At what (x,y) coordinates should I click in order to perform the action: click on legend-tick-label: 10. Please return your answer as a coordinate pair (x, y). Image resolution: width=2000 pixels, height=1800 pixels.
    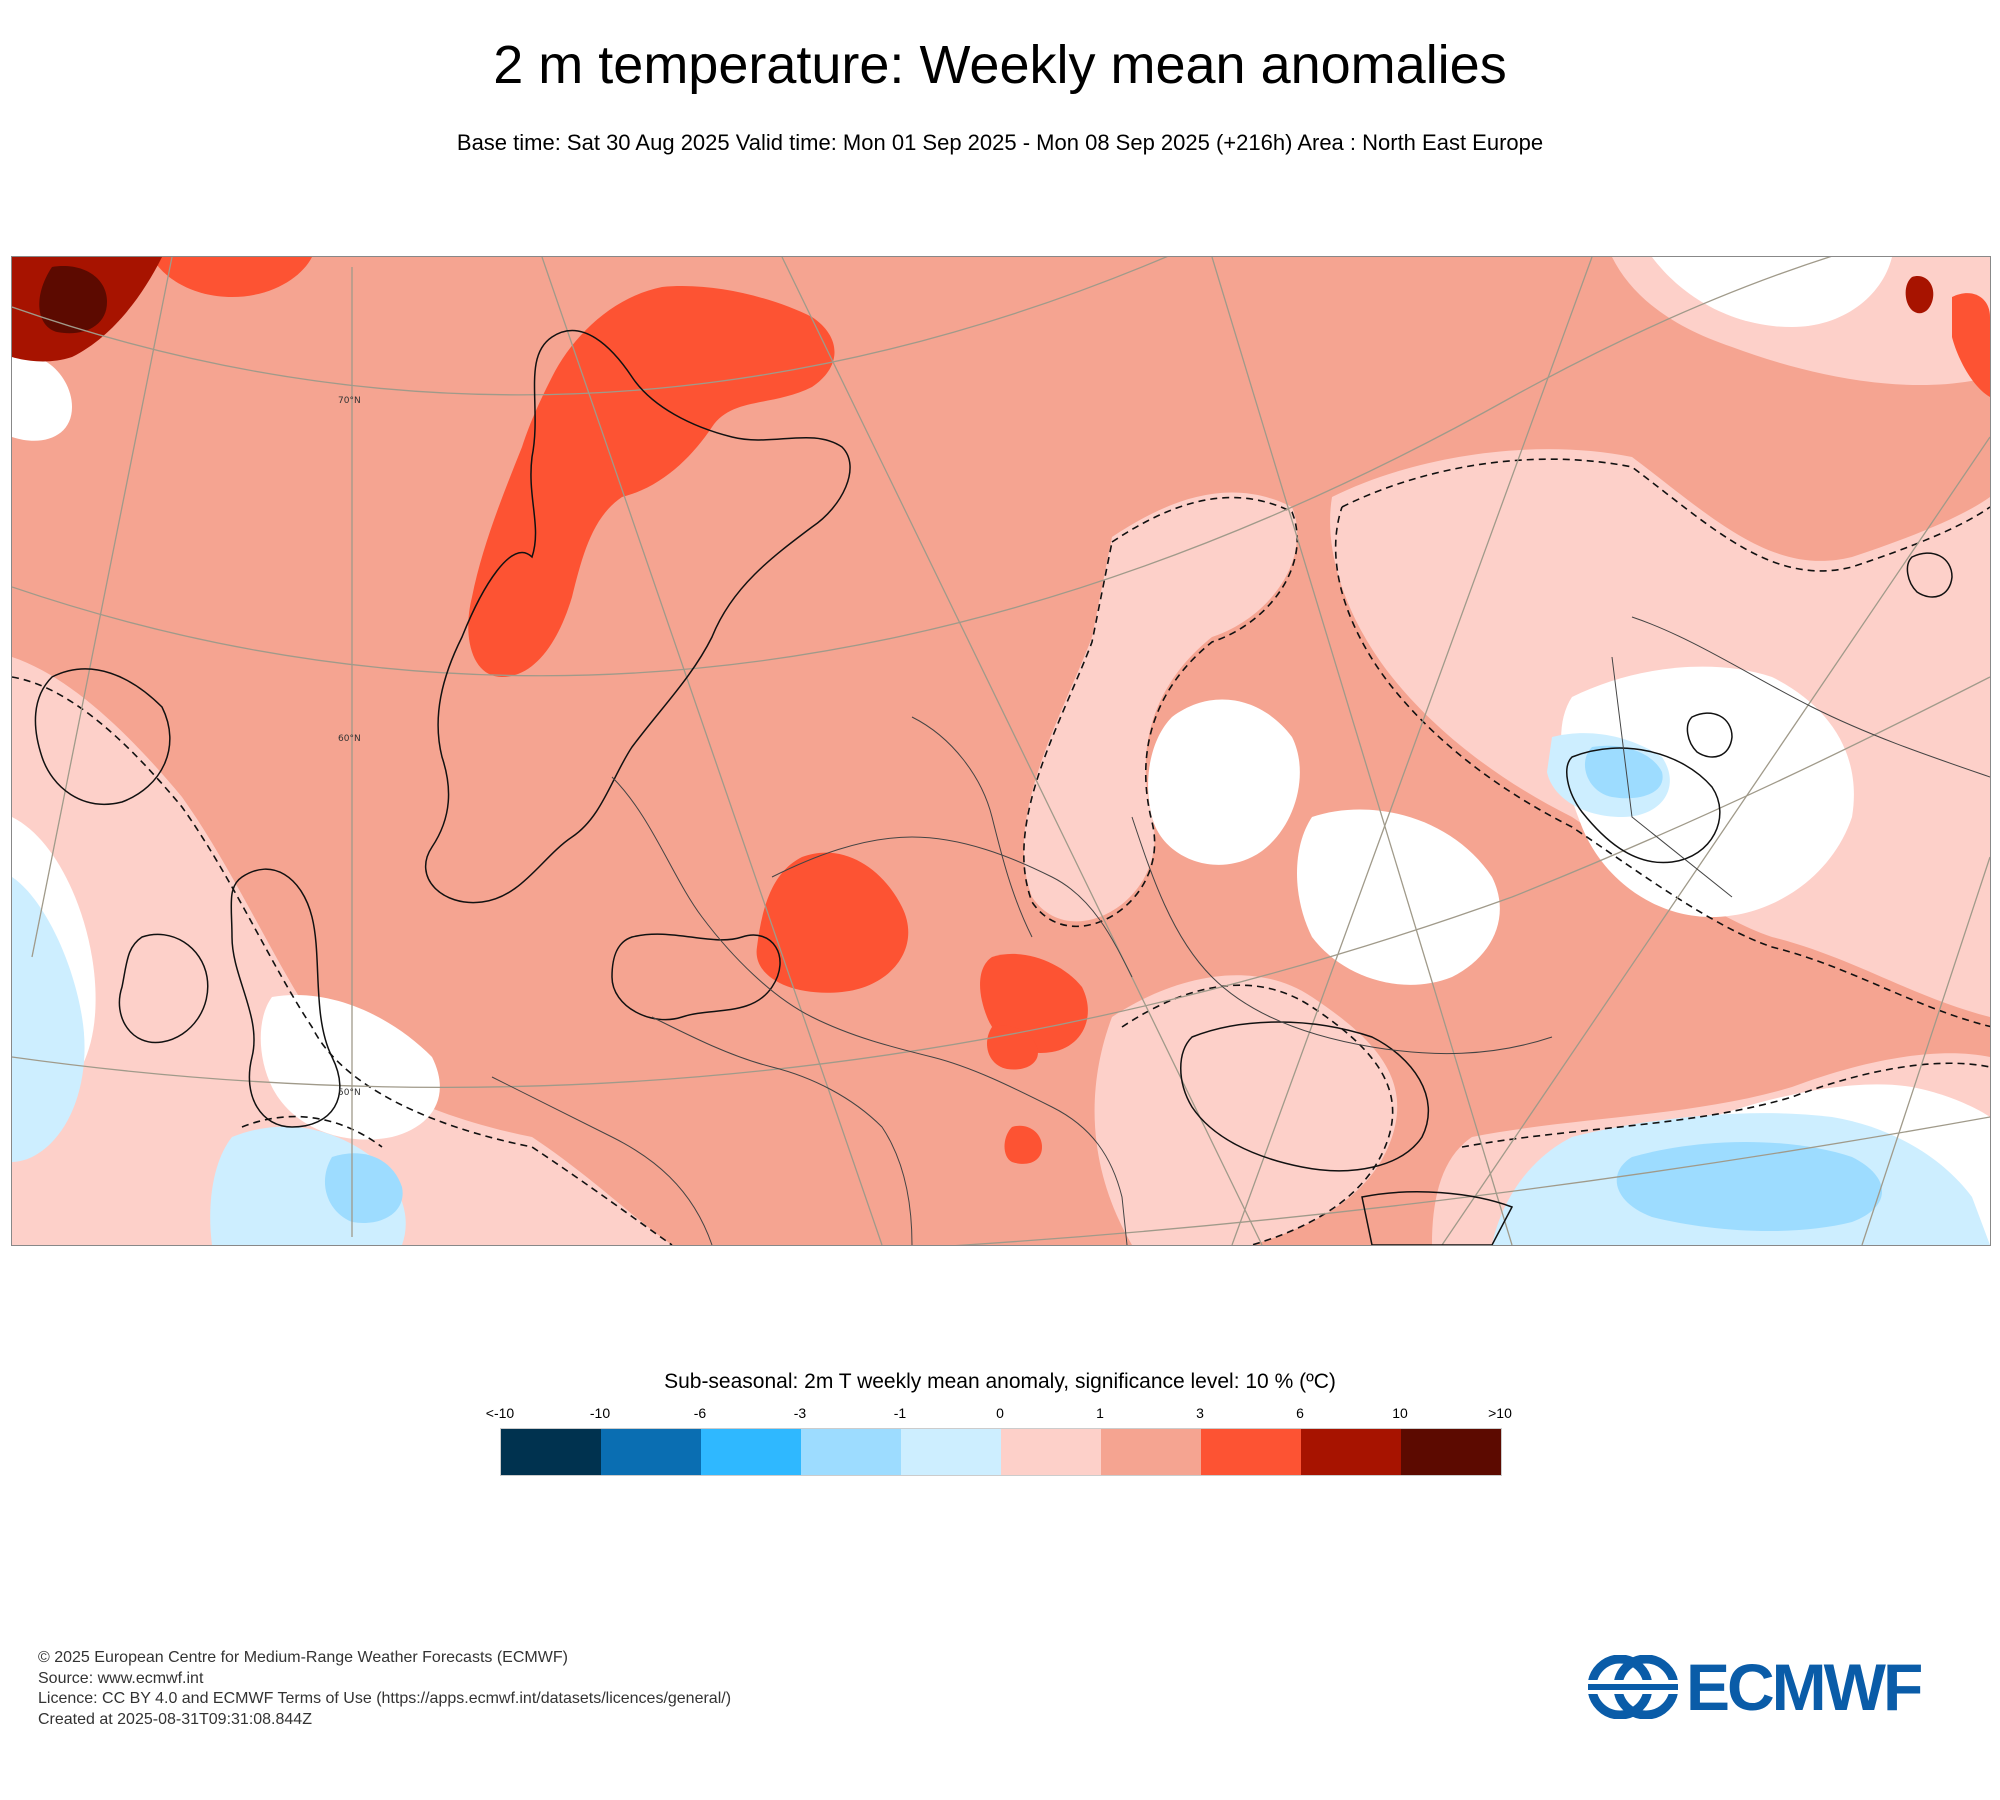
    Looking at the image, I should click on (1400, 1413).